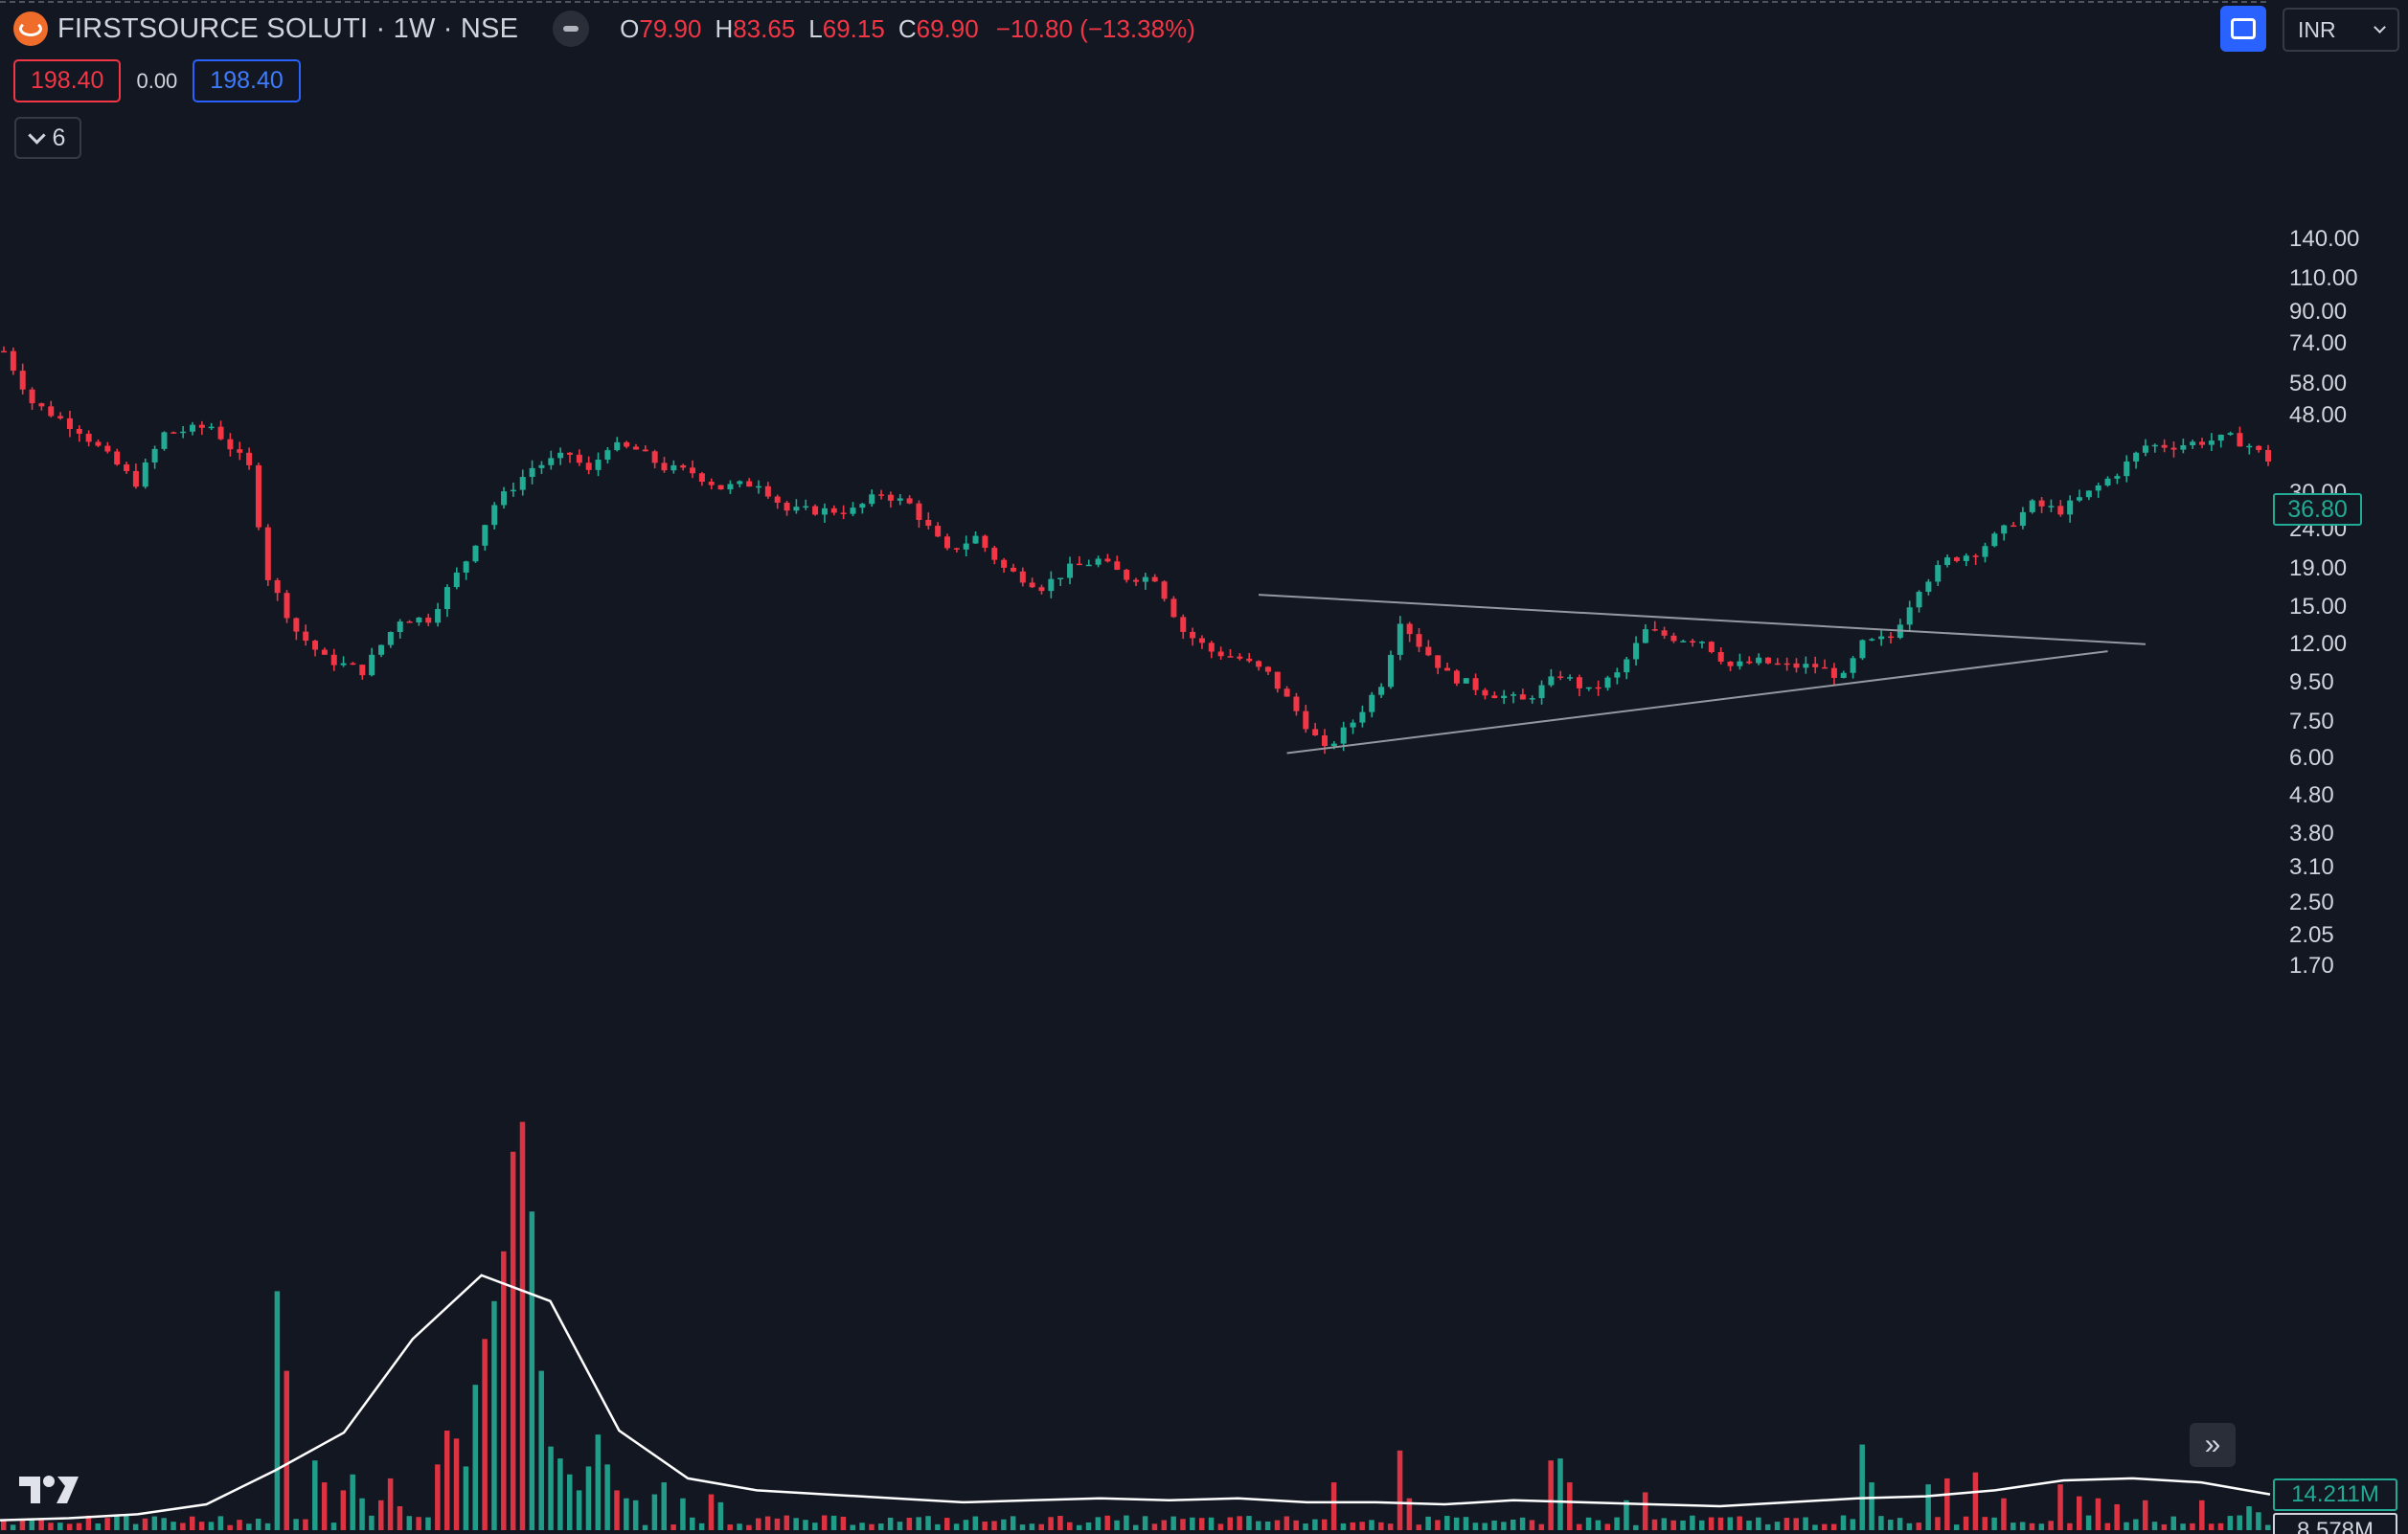 This screenshot has width=2408, height=1534. Describe the element at coordinates (2311, 833) in the screenshot. I see `price-axis-tick: 3.80` at that location.